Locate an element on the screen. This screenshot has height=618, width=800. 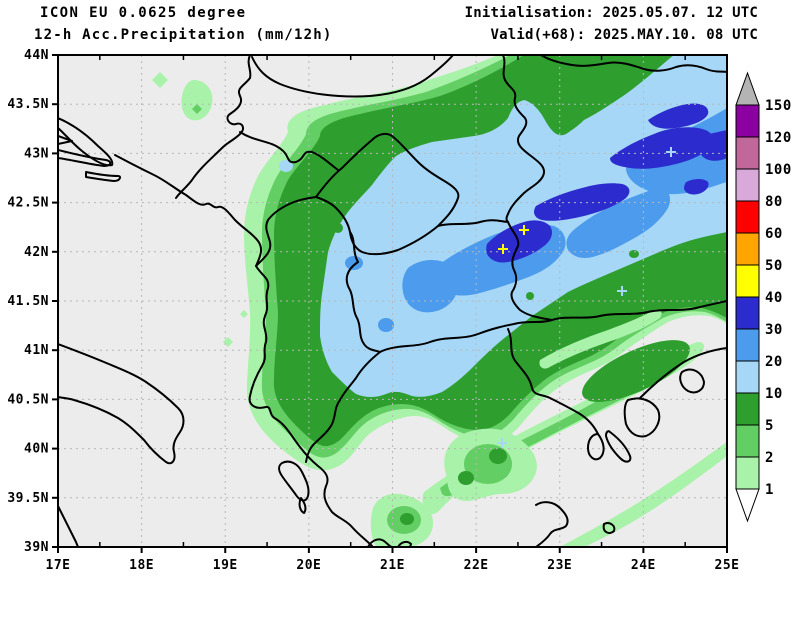
lon-tick-label: 19E is located at coordinates (225, 565).